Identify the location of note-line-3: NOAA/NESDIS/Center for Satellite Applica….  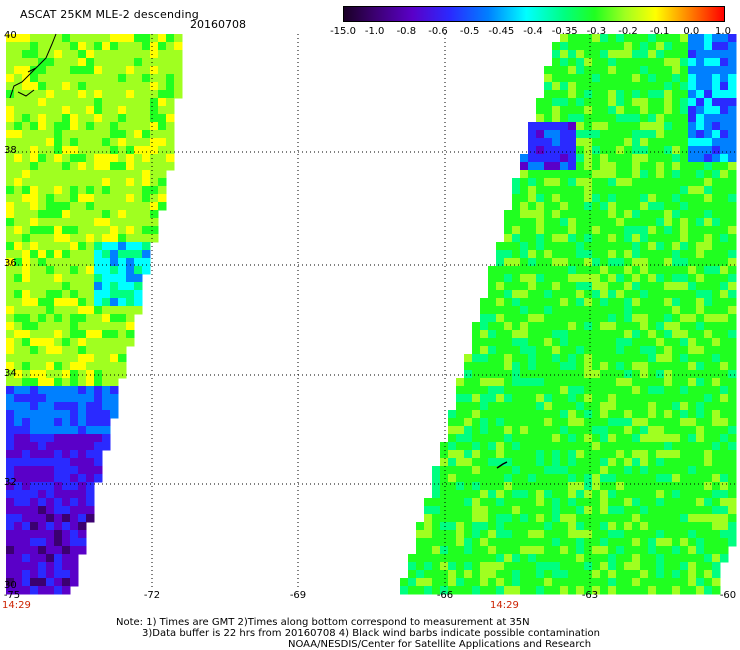
(440, 644).